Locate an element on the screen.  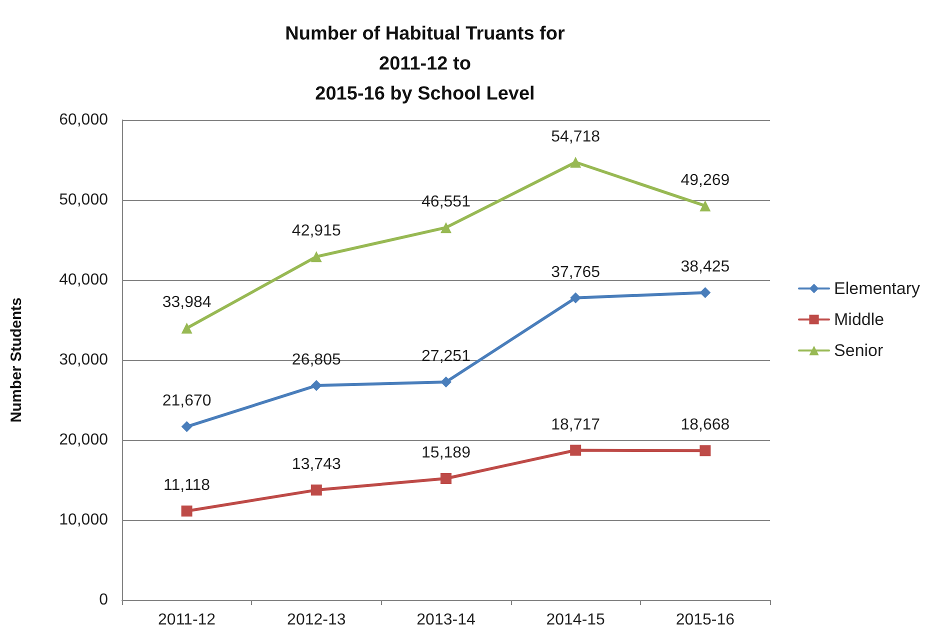
data-label: 13,743 is located at coordinates (316, 465).